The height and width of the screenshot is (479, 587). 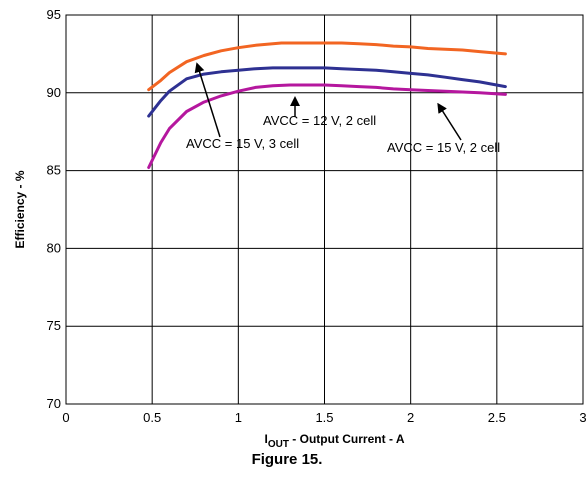 I want to click on y-axis-label: Efficiency - %, so click(x=20, y=209).